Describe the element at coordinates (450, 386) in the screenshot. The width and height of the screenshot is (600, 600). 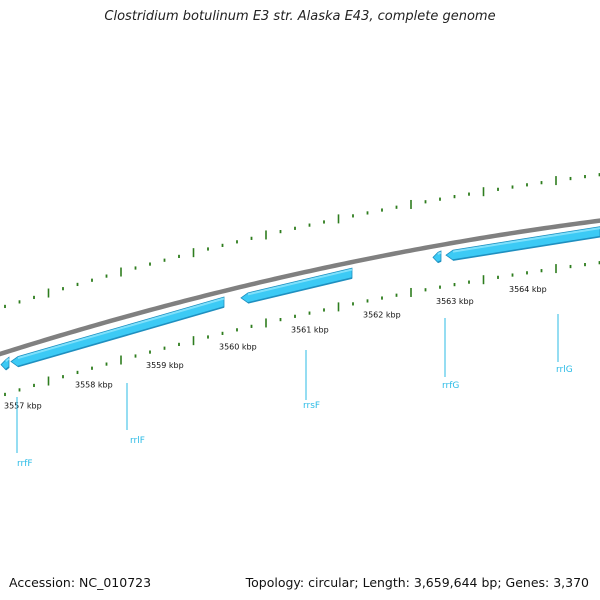
I see `gene-label-rrfG: rrfG` at that location.